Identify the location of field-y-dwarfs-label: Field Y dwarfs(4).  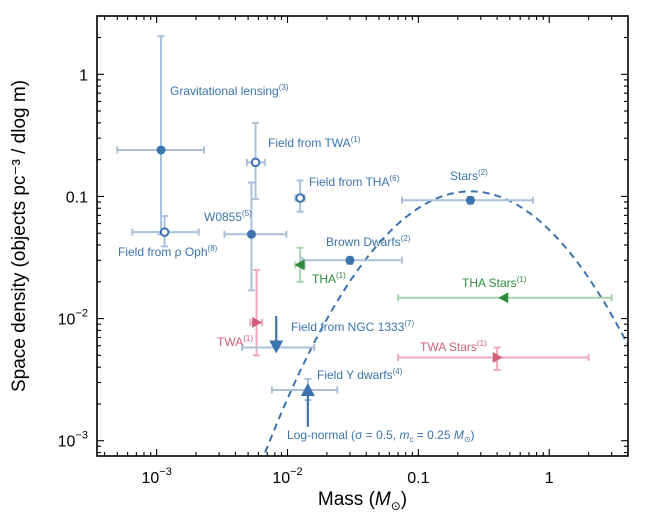
(360, 374).